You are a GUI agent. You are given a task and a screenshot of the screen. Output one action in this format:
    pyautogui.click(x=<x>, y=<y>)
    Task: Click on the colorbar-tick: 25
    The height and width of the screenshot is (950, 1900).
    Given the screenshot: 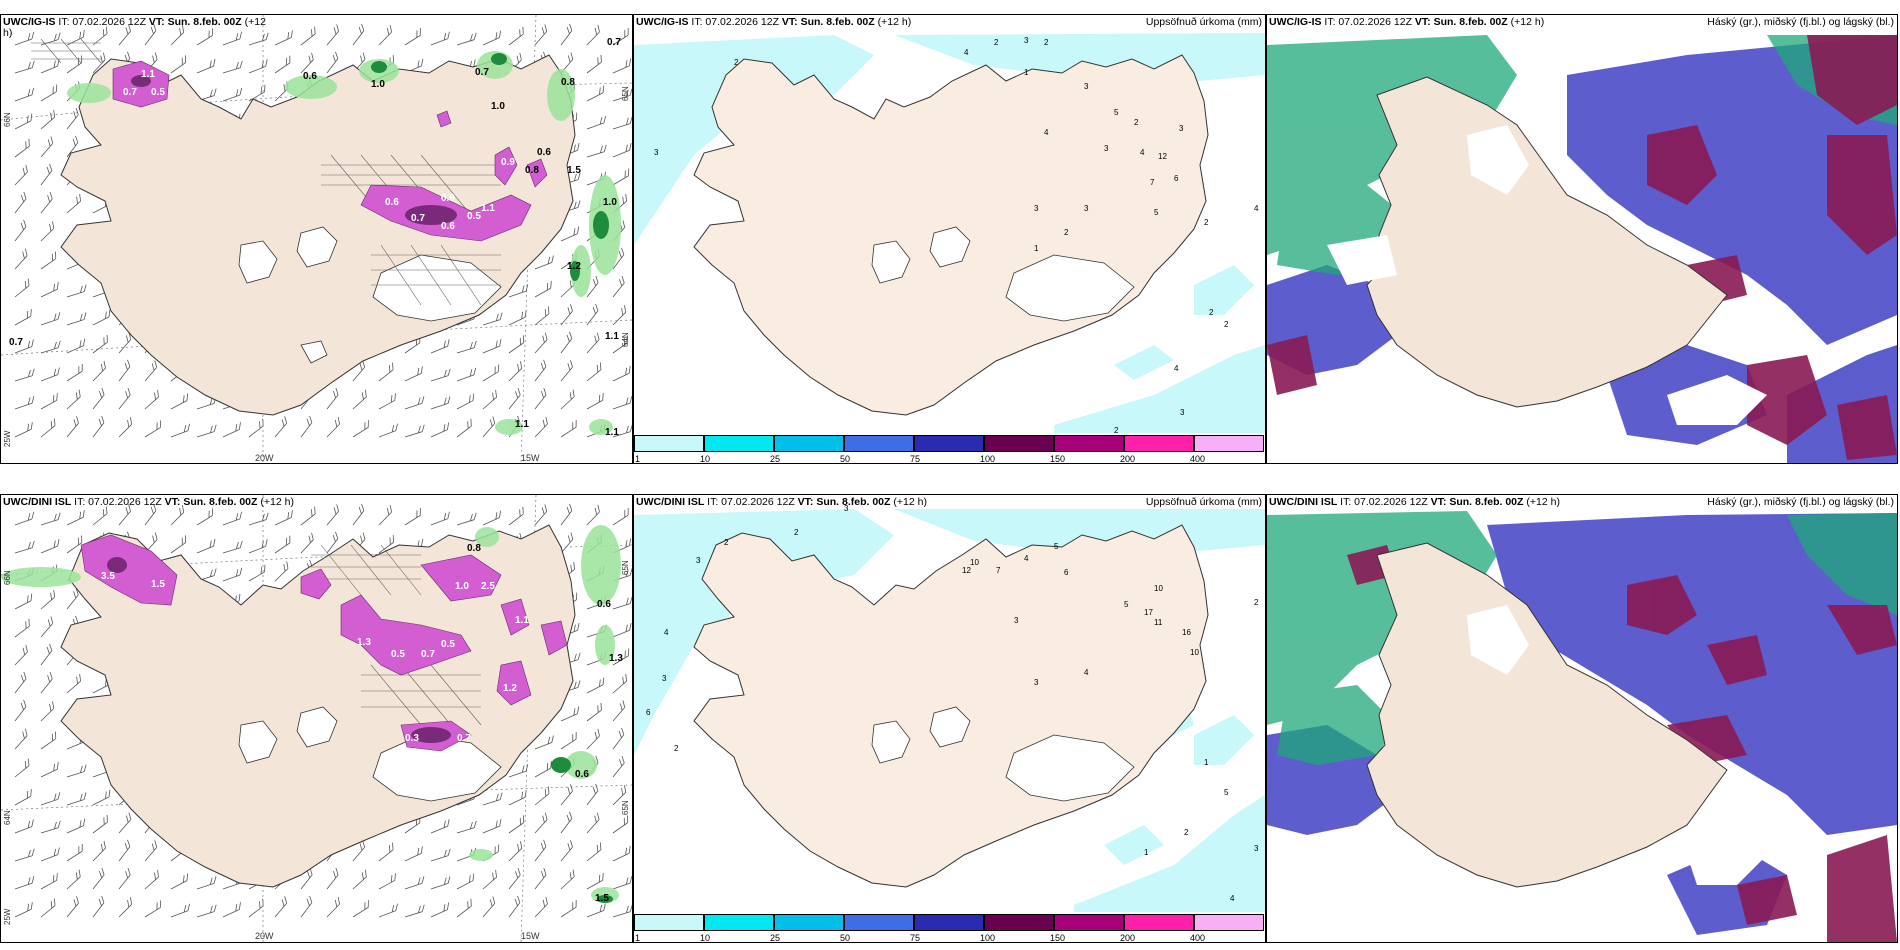 What is the action you would take?
    pyautogui.click(x=775, y=459)
    